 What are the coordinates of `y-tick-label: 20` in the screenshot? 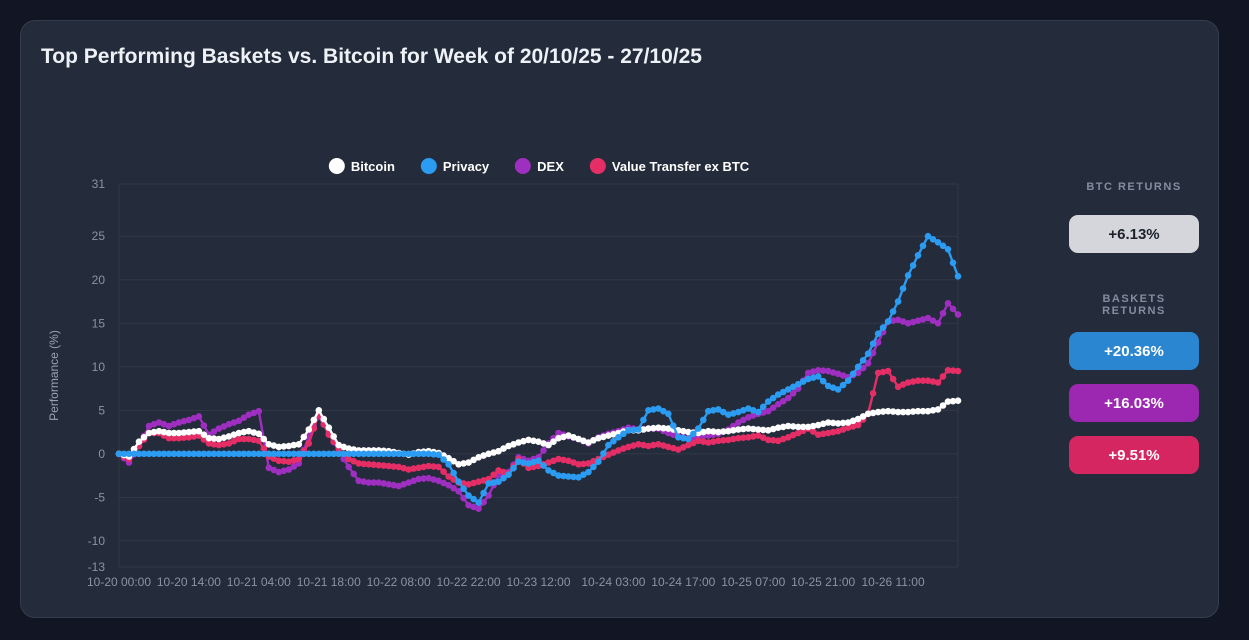 It's located at (99, 280).